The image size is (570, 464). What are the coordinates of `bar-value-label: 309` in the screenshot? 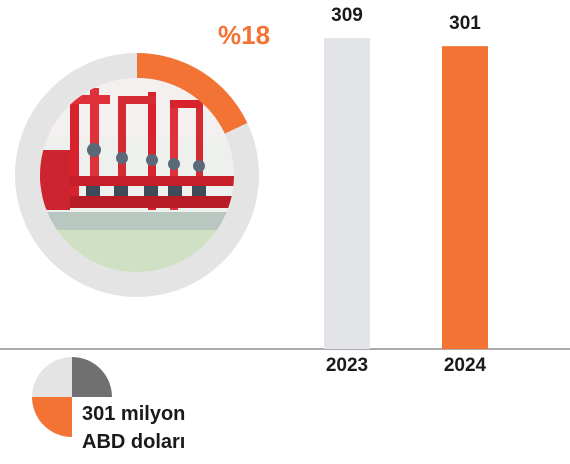 It's located at (347, 16).